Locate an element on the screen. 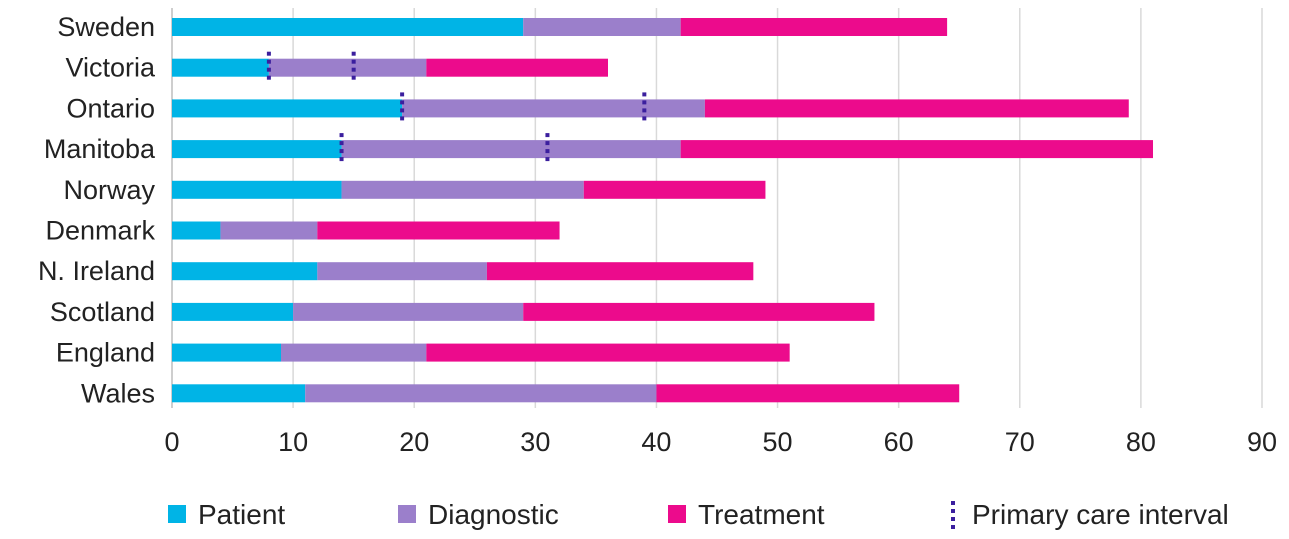 The image size is (1289, 539). category-label-victoria: Victoria is located at coordinates (110, 68).